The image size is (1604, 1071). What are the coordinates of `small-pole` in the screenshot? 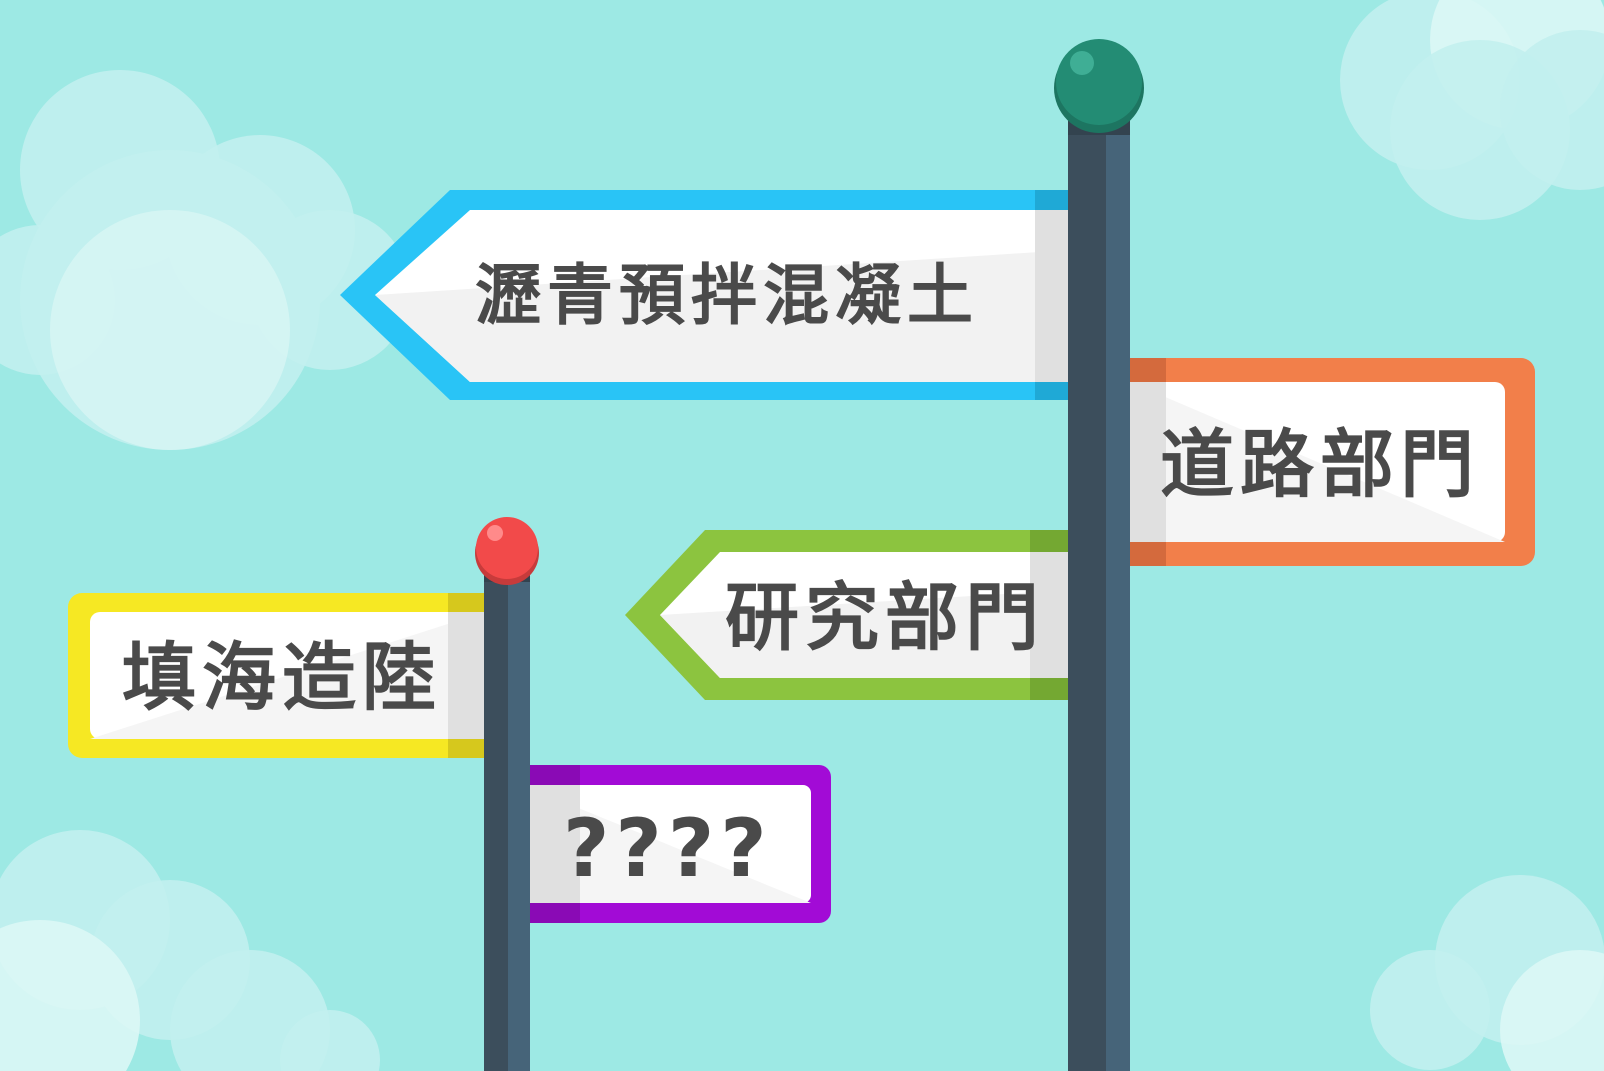 It's located at (507, 819).